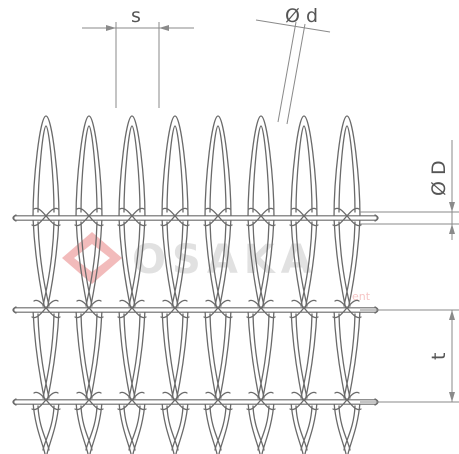  Describe the element at coordinates (409, 190) in the screenshot. I see `dimension-coil-D: Ø D` at that location.